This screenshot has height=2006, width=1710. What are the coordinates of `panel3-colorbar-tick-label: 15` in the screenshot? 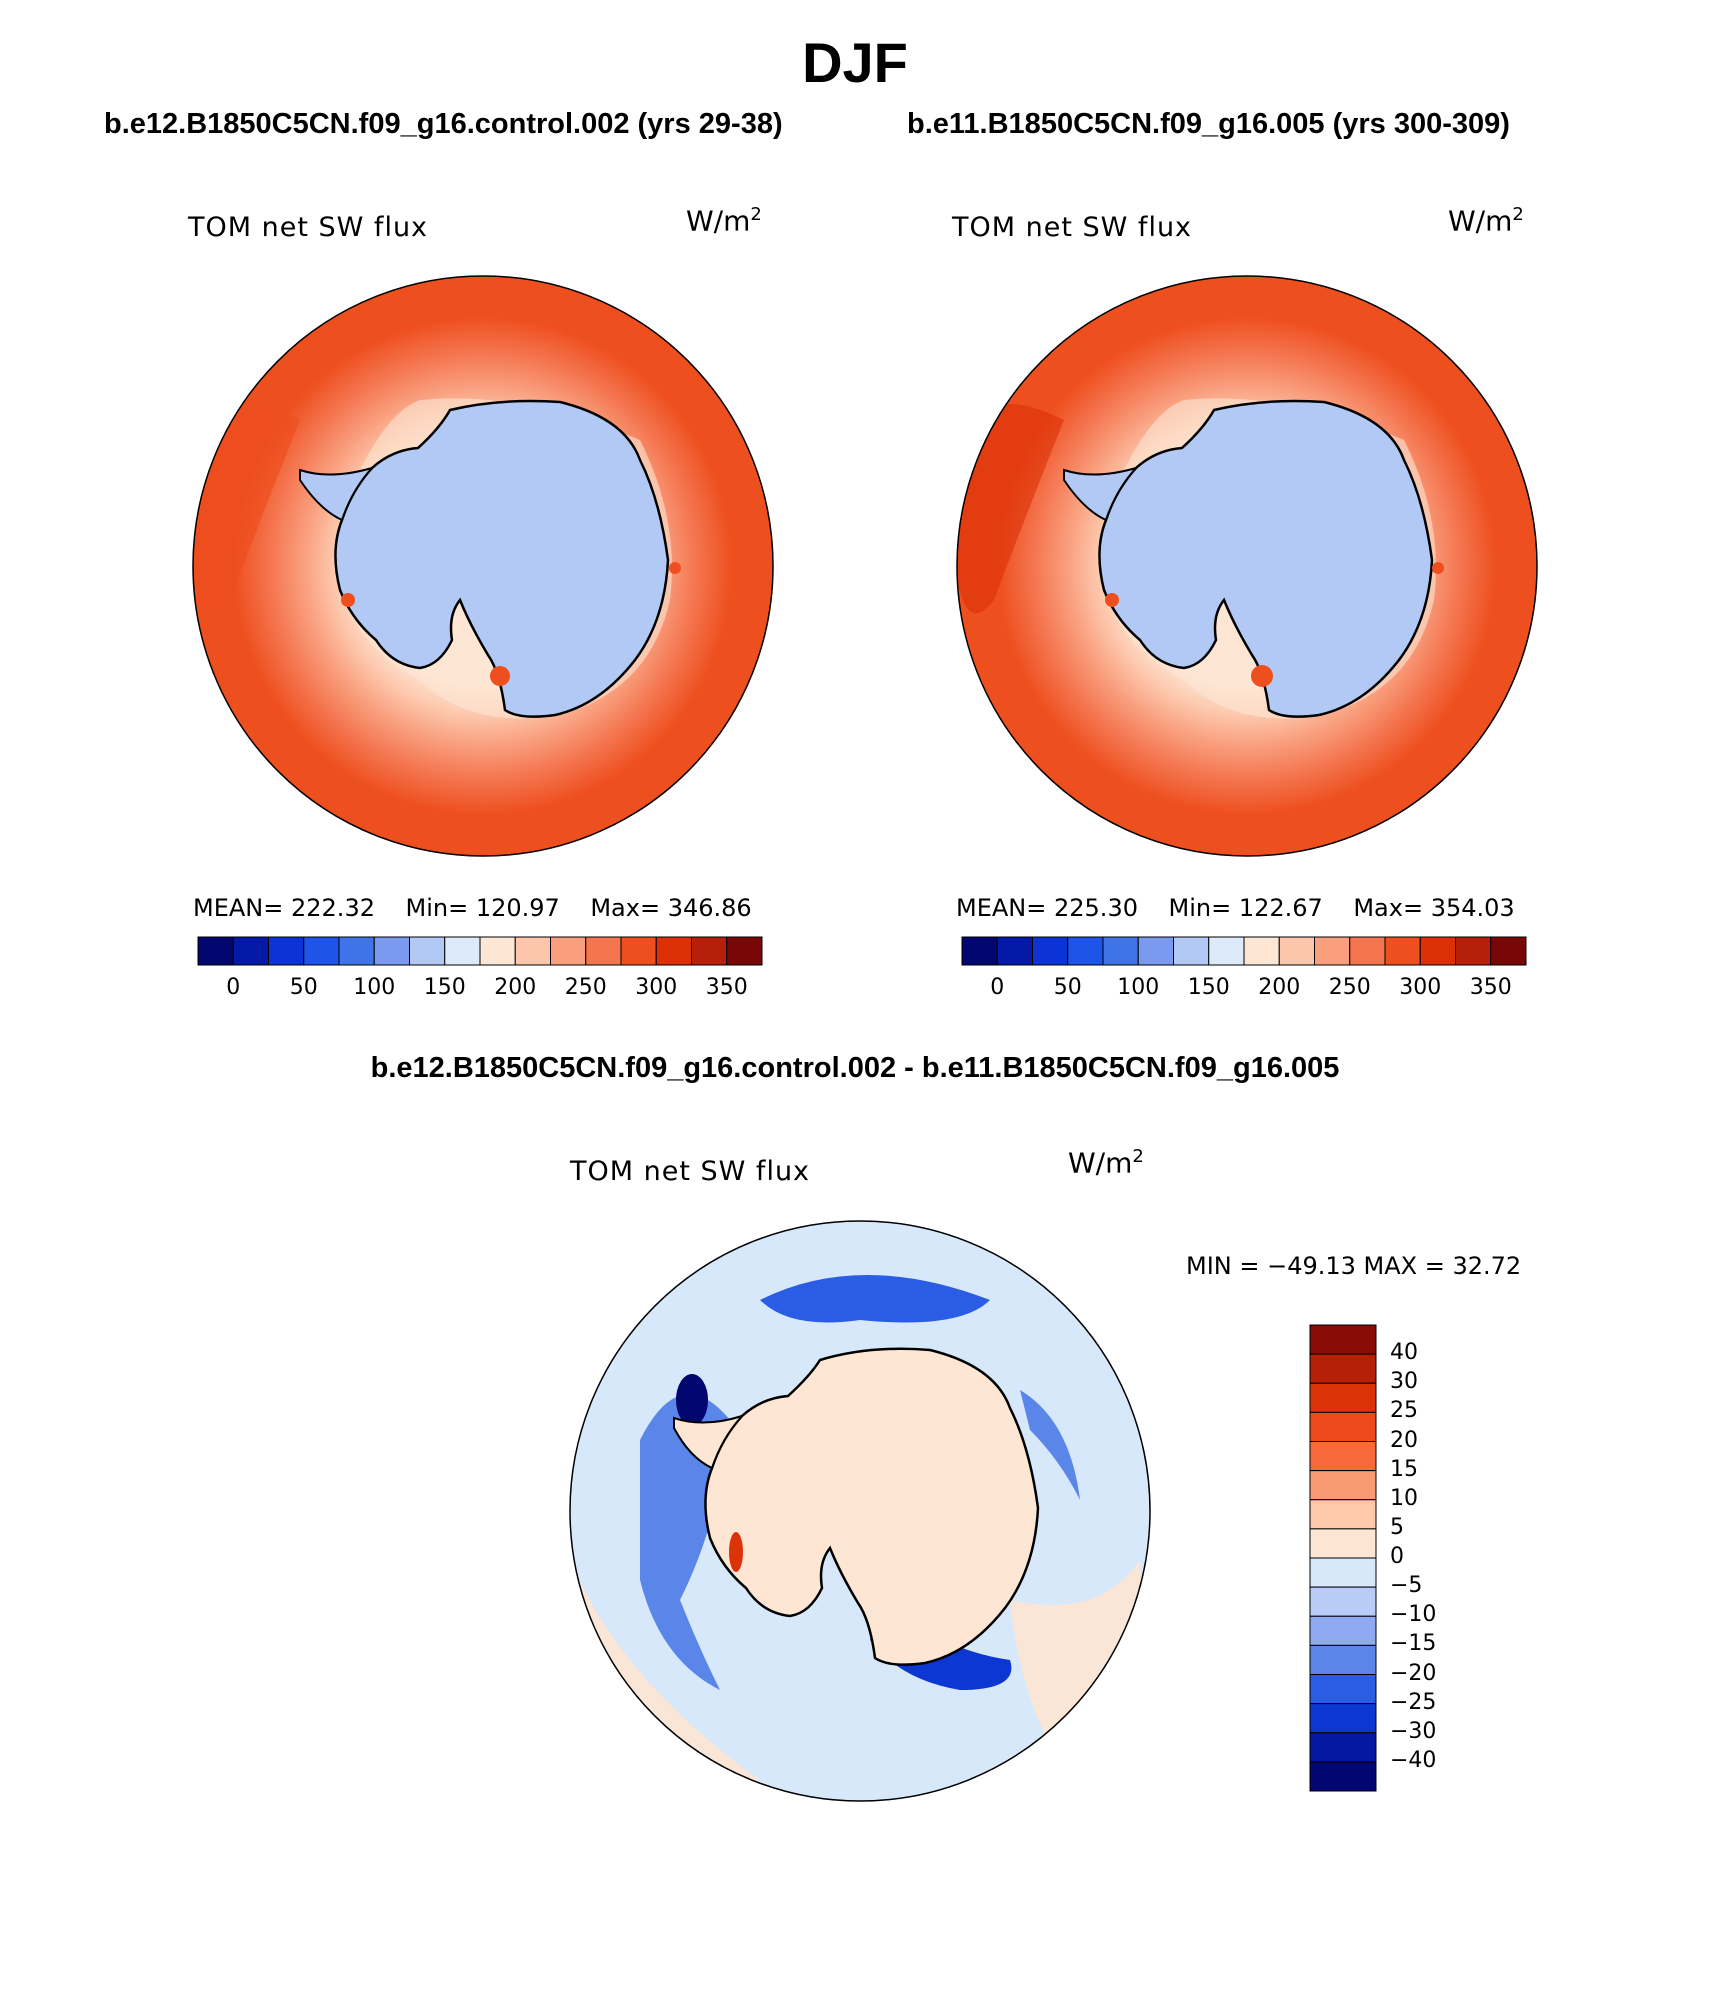 It's located at (1404, 1469).